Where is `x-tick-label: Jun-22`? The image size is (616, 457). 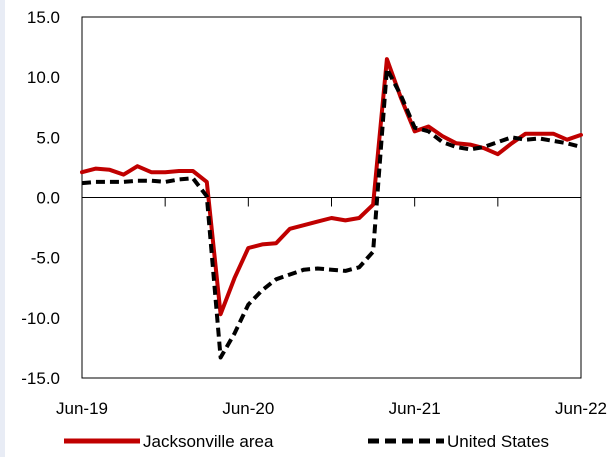 x-tick-label: Jun-22 is located at coordinates (581, 408).